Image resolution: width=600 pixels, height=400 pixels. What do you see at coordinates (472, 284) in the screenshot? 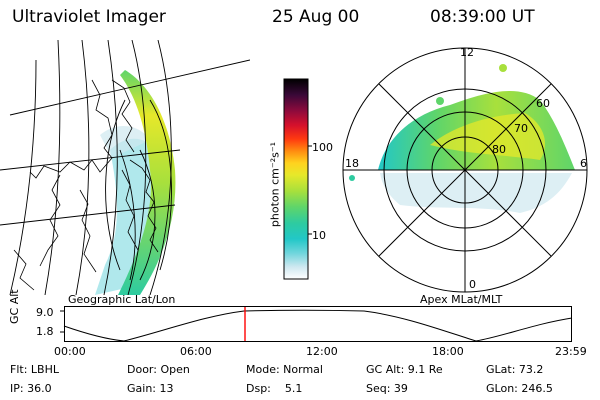
I see `mlt-label-0: 0` at bounding box center [472, 284].